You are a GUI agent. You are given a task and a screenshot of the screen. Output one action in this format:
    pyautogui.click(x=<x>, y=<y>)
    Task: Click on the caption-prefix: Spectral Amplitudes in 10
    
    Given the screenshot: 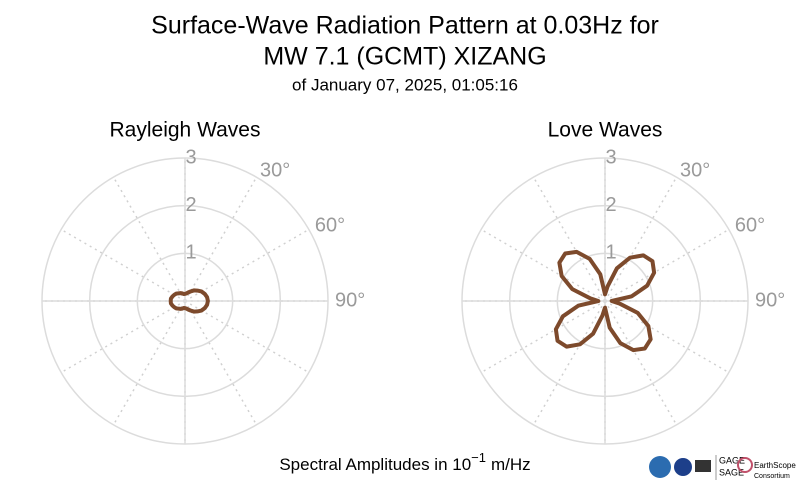 What is the action you would take?
    pyautogui.click(x=375, y=464)
    